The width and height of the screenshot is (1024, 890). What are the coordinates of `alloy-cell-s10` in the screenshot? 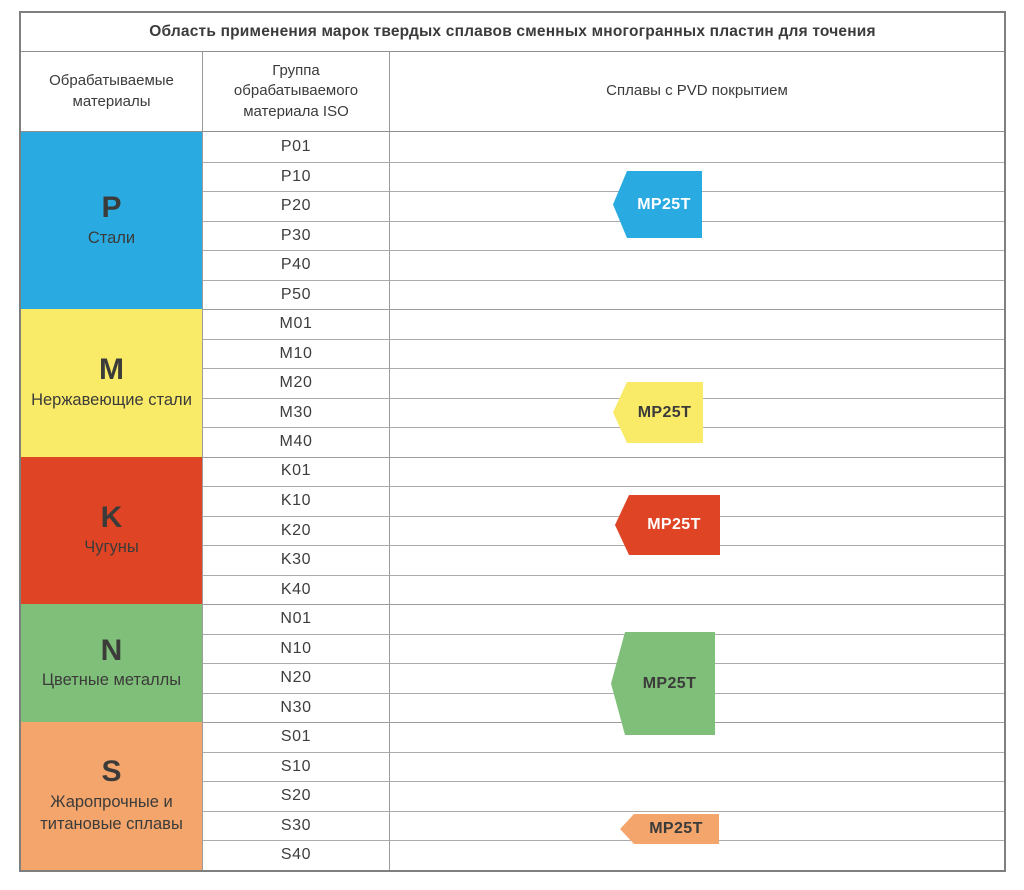 It's located at (697, 766).